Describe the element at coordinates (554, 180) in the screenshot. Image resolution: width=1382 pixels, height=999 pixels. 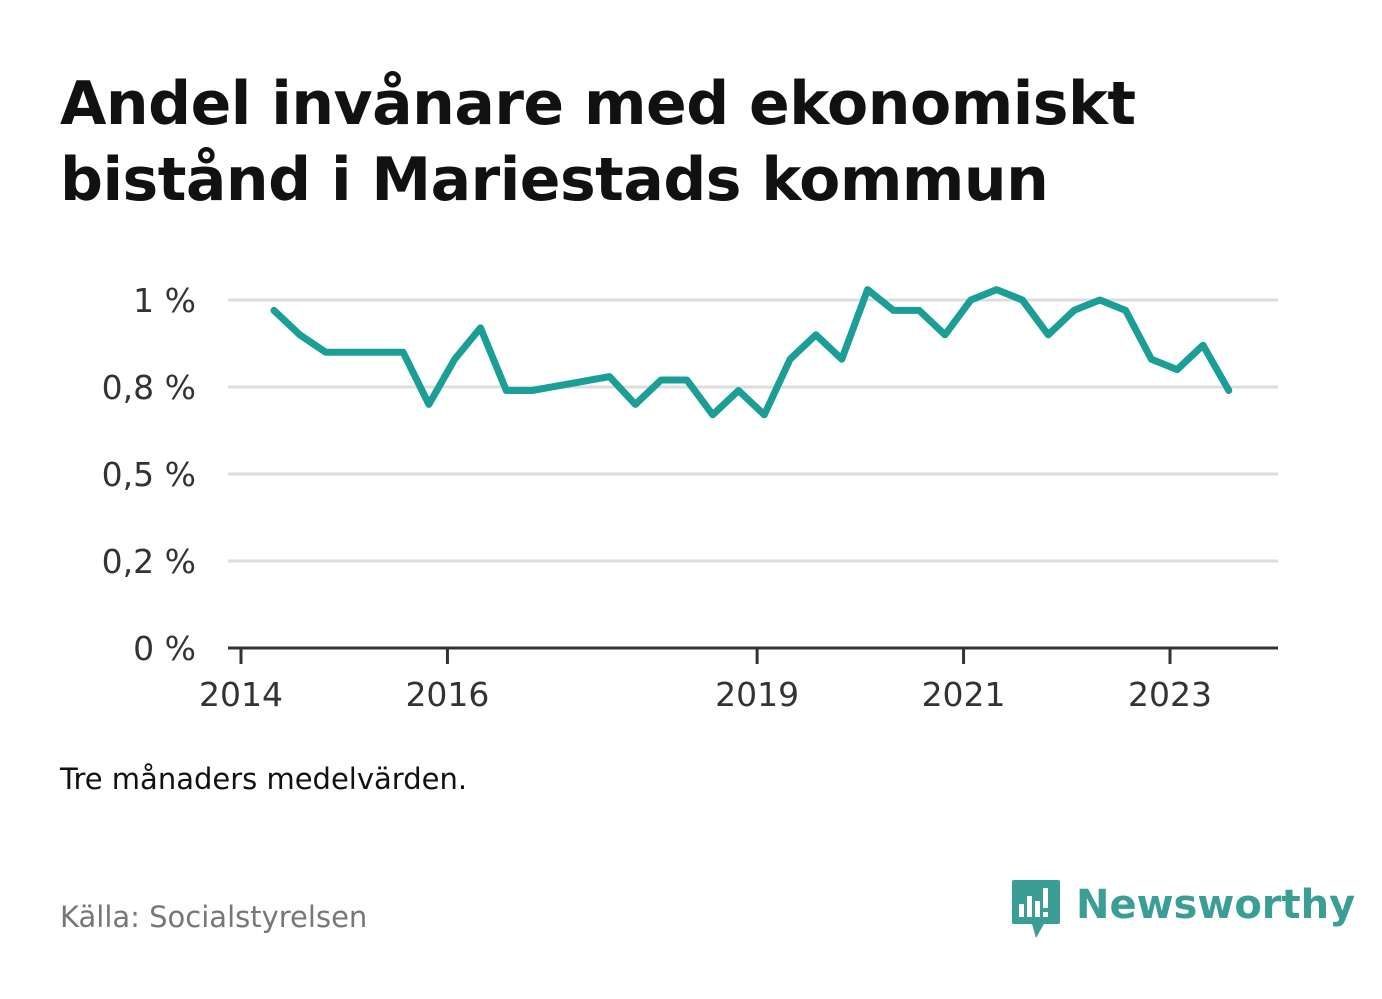
I see `chart-title-line-2: bistånd i Mariestads kommun` at that location.